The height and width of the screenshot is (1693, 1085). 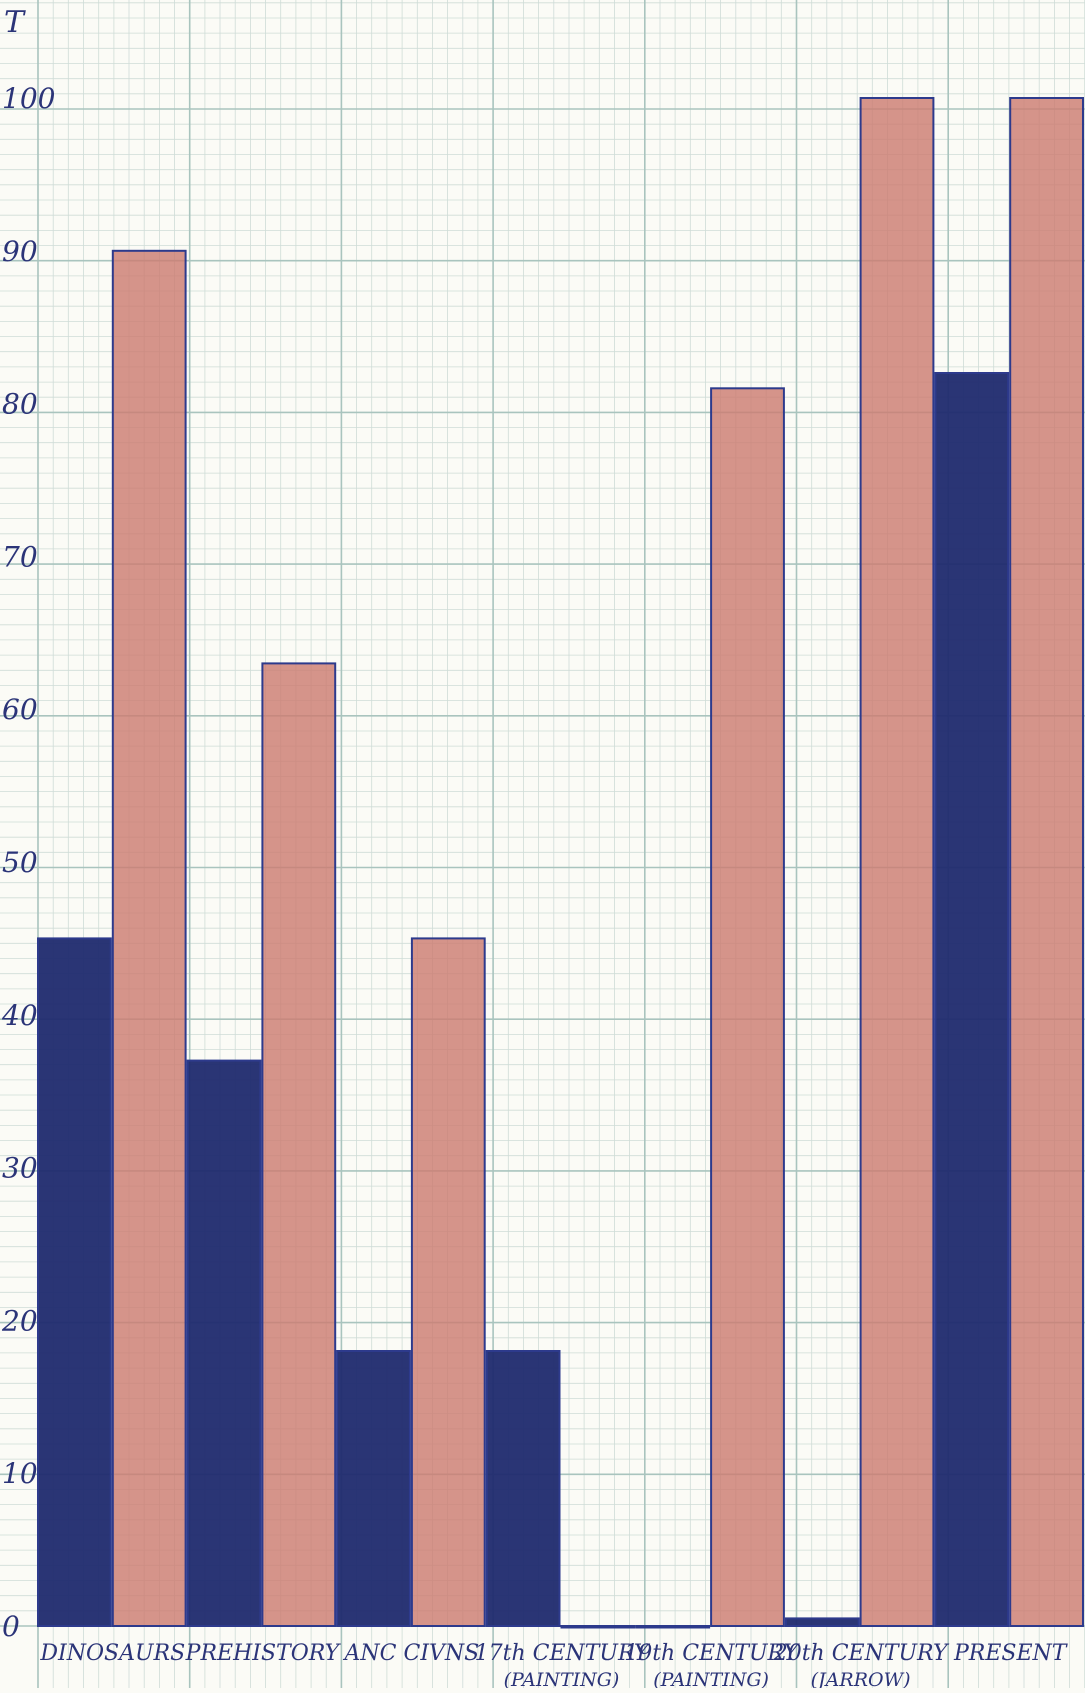 I want to click on x-tick-label: PRESENT, so click(x=1011, y=1653).